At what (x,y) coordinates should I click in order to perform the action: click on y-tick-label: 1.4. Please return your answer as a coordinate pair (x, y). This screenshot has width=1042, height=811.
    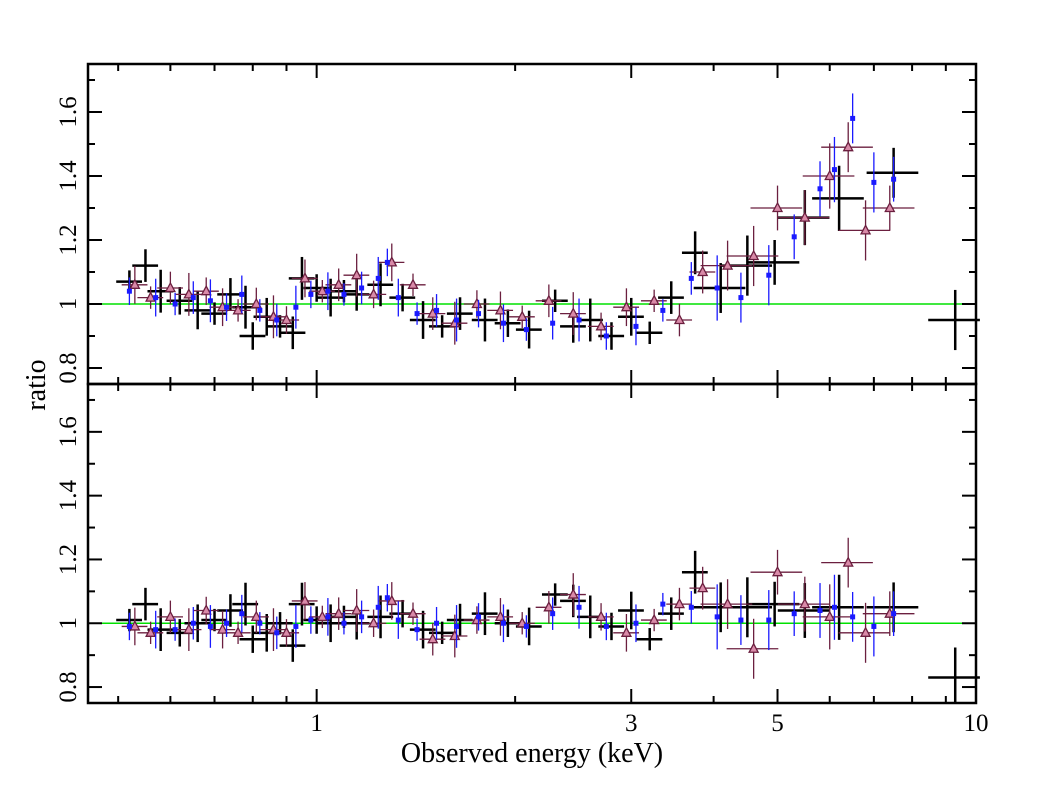
    Looking at the image, I should click on (68, 496).